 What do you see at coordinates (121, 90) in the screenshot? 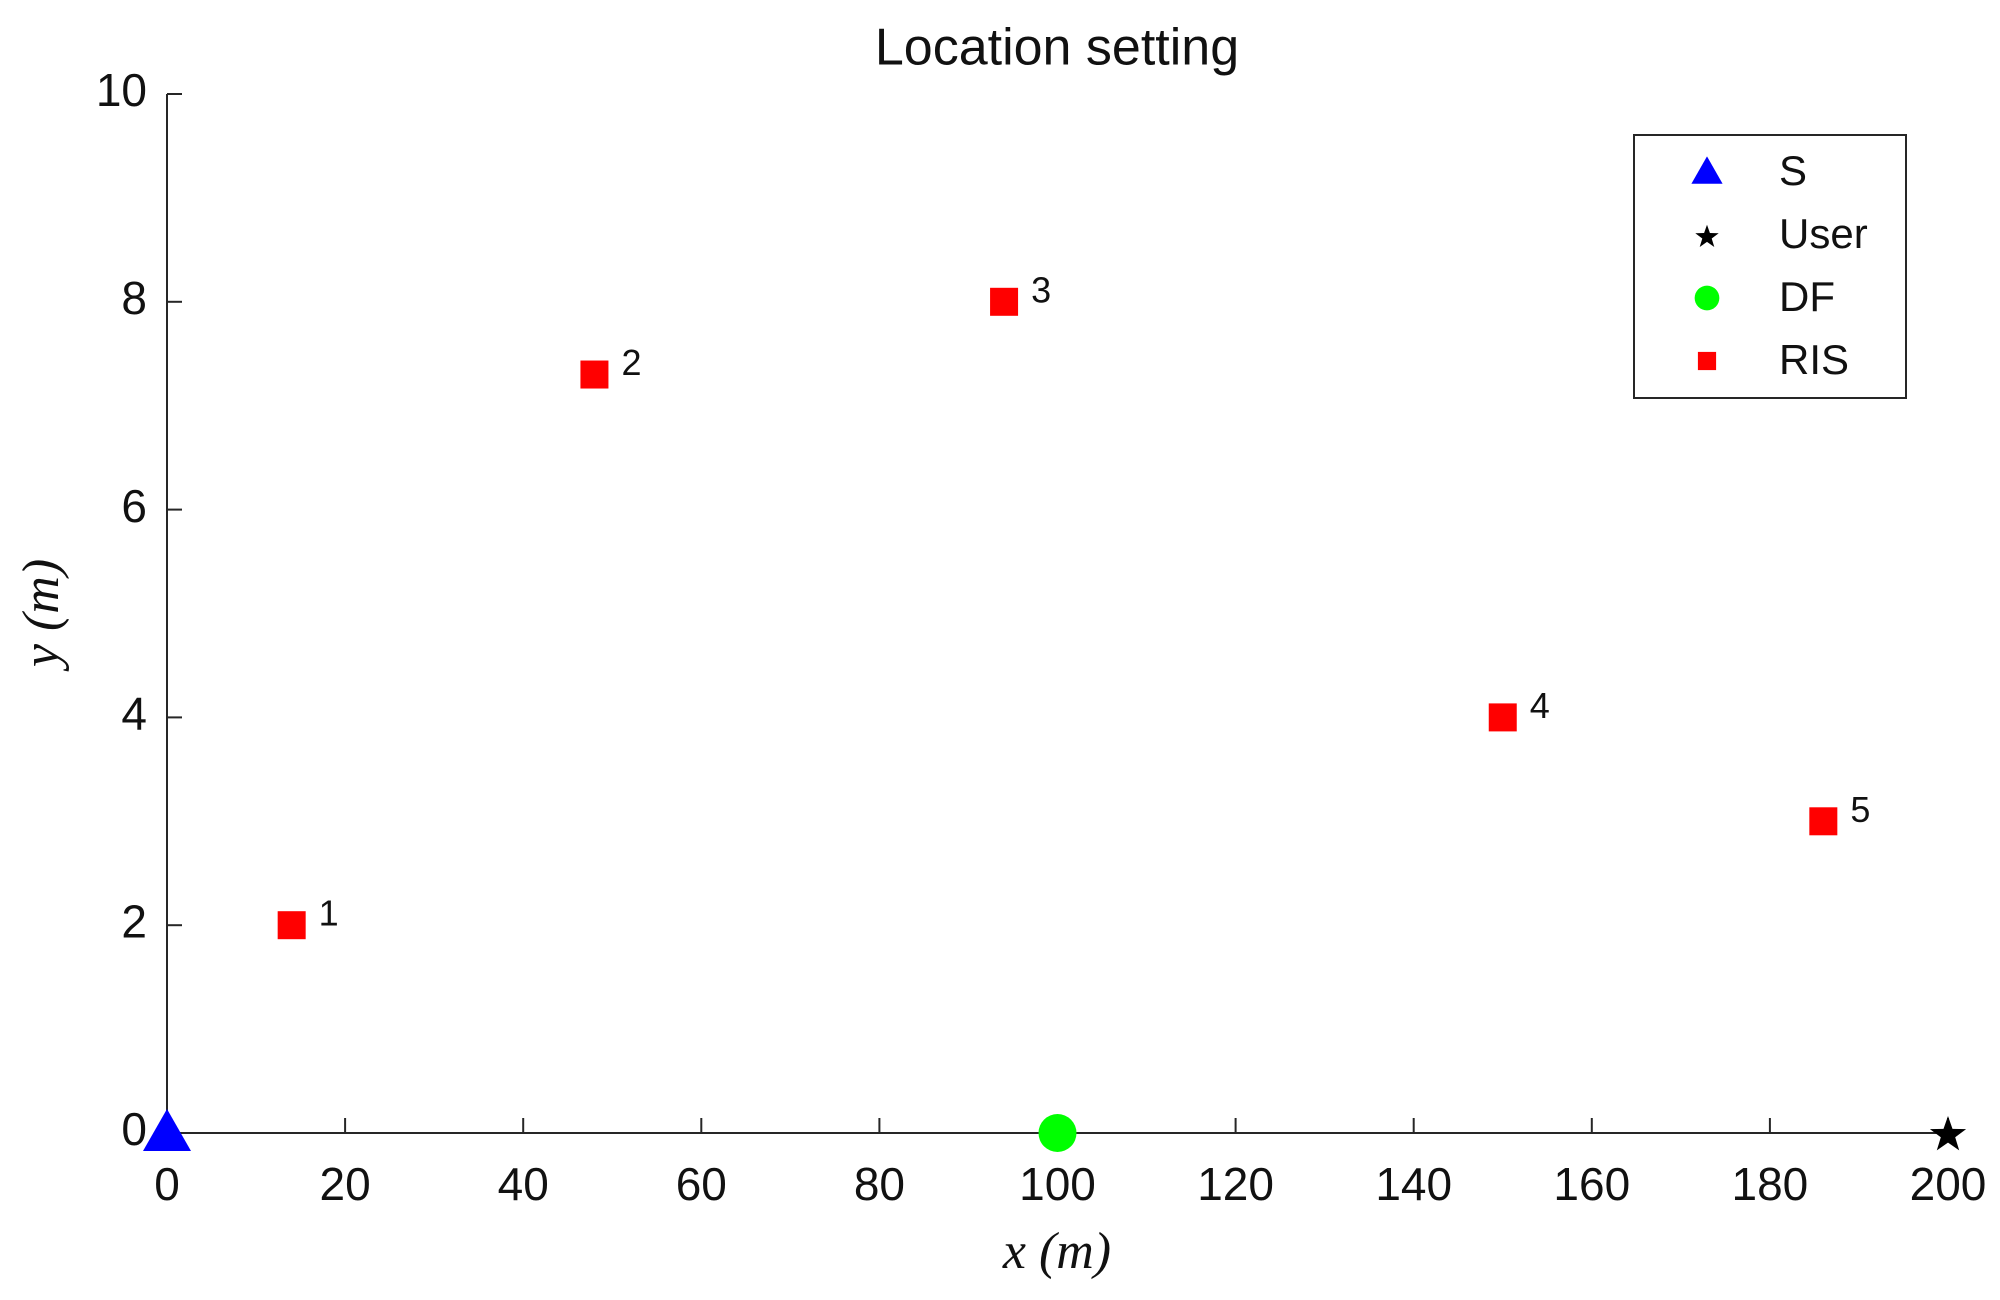
I see `y-tick-label: 10` at bounding box center [121, 90].